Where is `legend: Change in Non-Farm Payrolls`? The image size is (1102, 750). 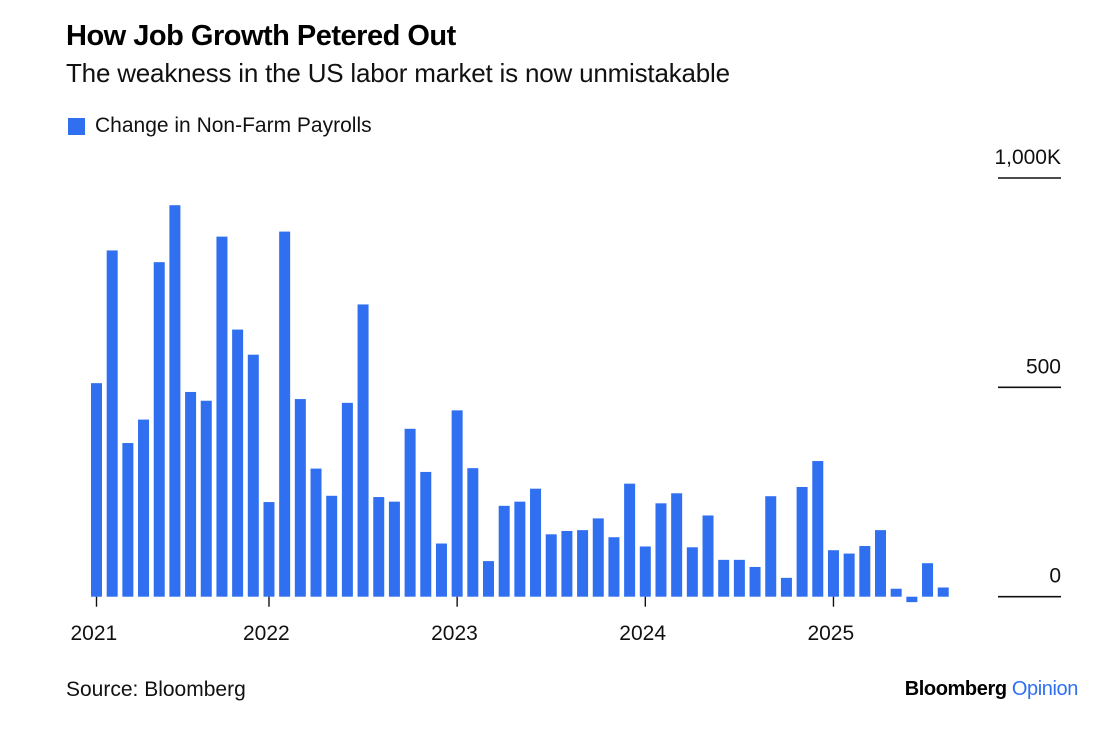
legend: Change in Non-Farm Payrolls is located at coordinates (220, 126).